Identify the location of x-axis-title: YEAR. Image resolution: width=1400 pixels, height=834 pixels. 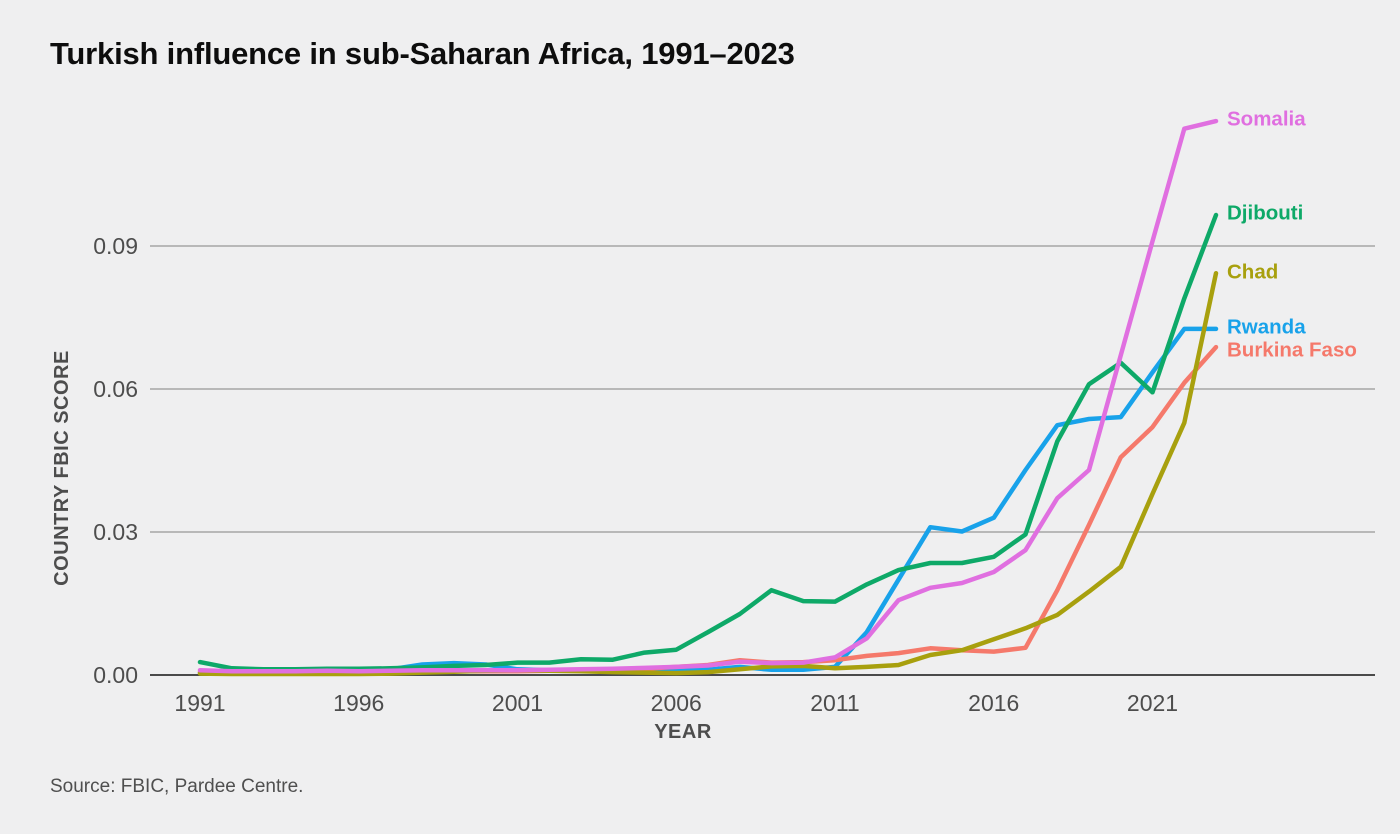
(683, 732).